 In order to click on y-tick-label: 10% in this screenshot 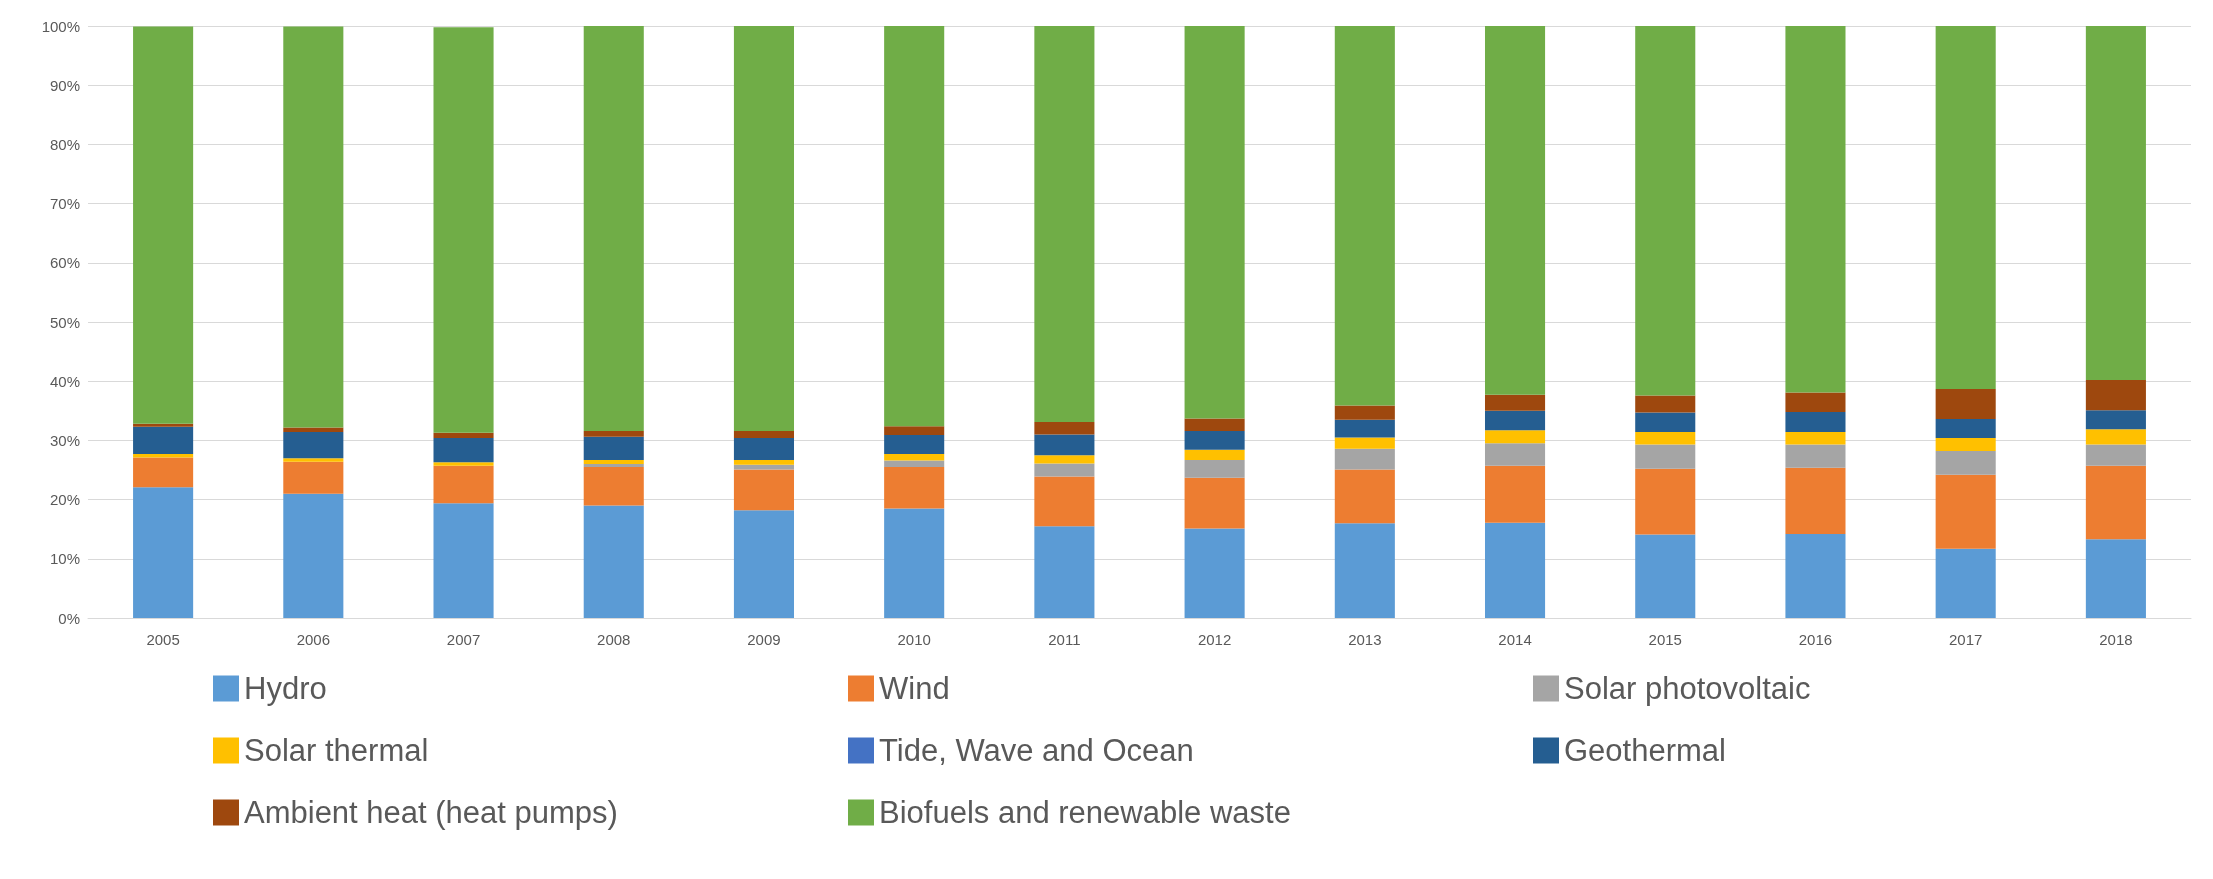, I will do `click(64, 559)`.